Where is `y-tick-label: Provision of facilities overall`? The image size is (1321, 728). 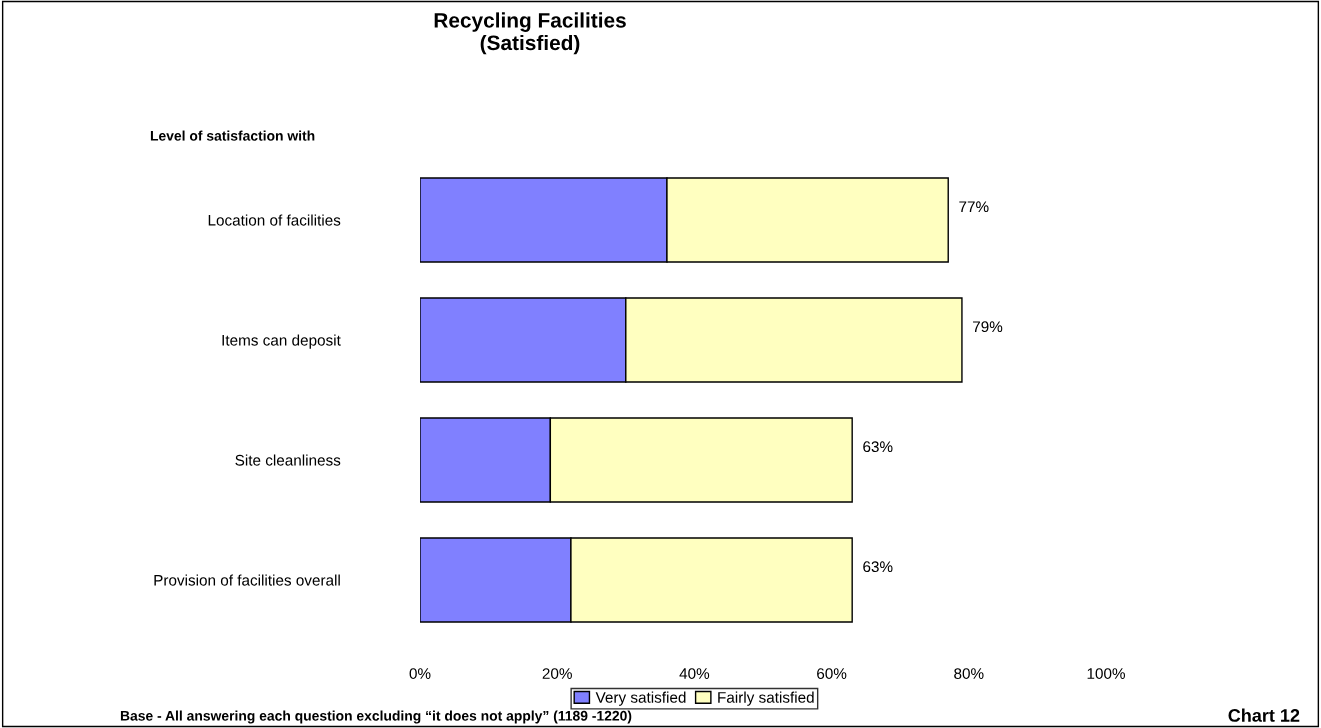
y-tick-label: Provision of facilities overall is located at coordinates (247, 580).